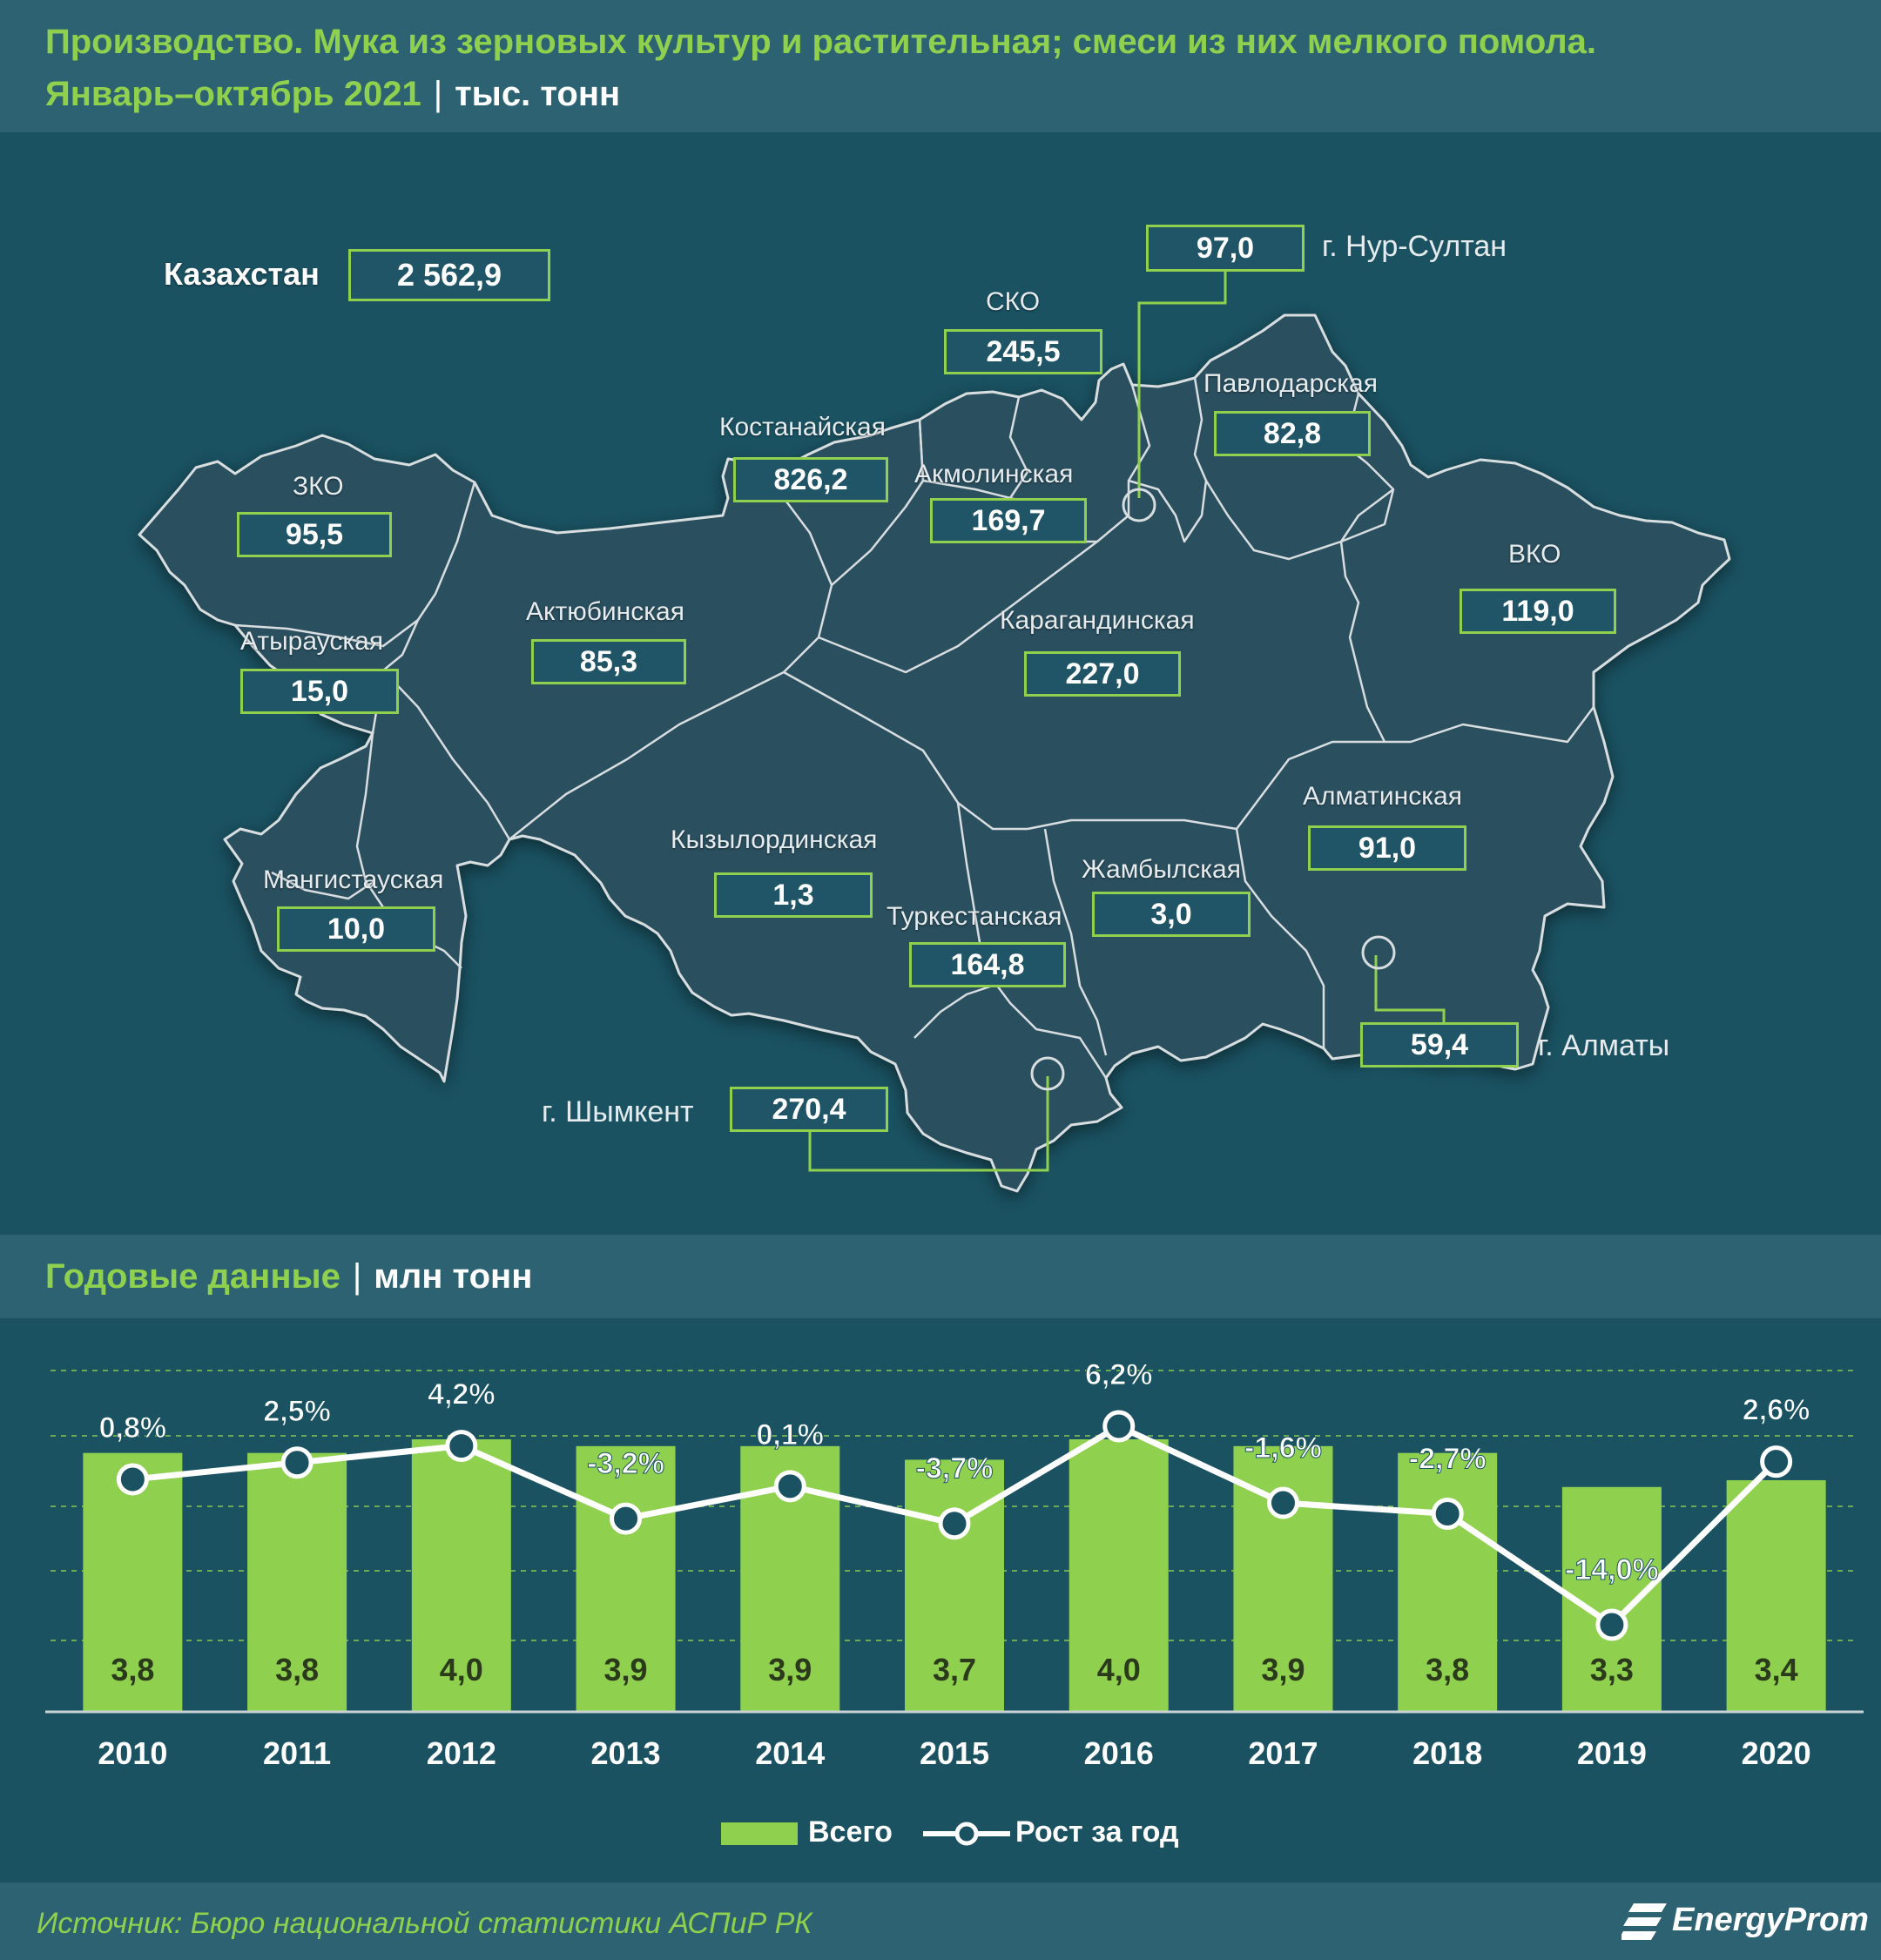 The width and height of the screenshot is (1881, 1960). Describe the element at coordinates (1014, 301) in the screenshot. I see `sko-label: СКО` at that location.